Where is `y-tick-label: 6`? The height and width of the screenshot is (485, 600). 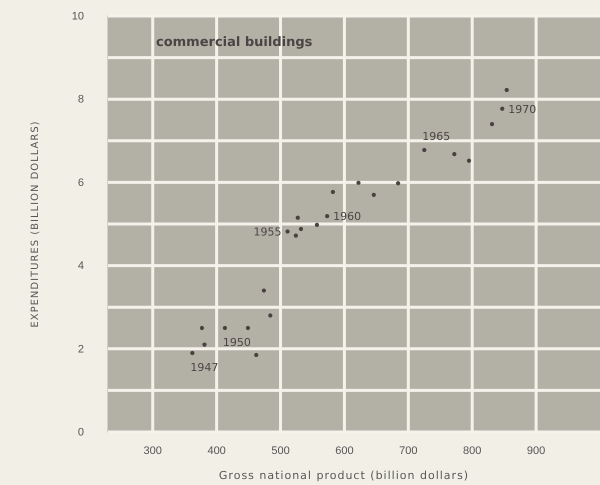 y-tick-label: 6 is located at coordinates (81, 182).